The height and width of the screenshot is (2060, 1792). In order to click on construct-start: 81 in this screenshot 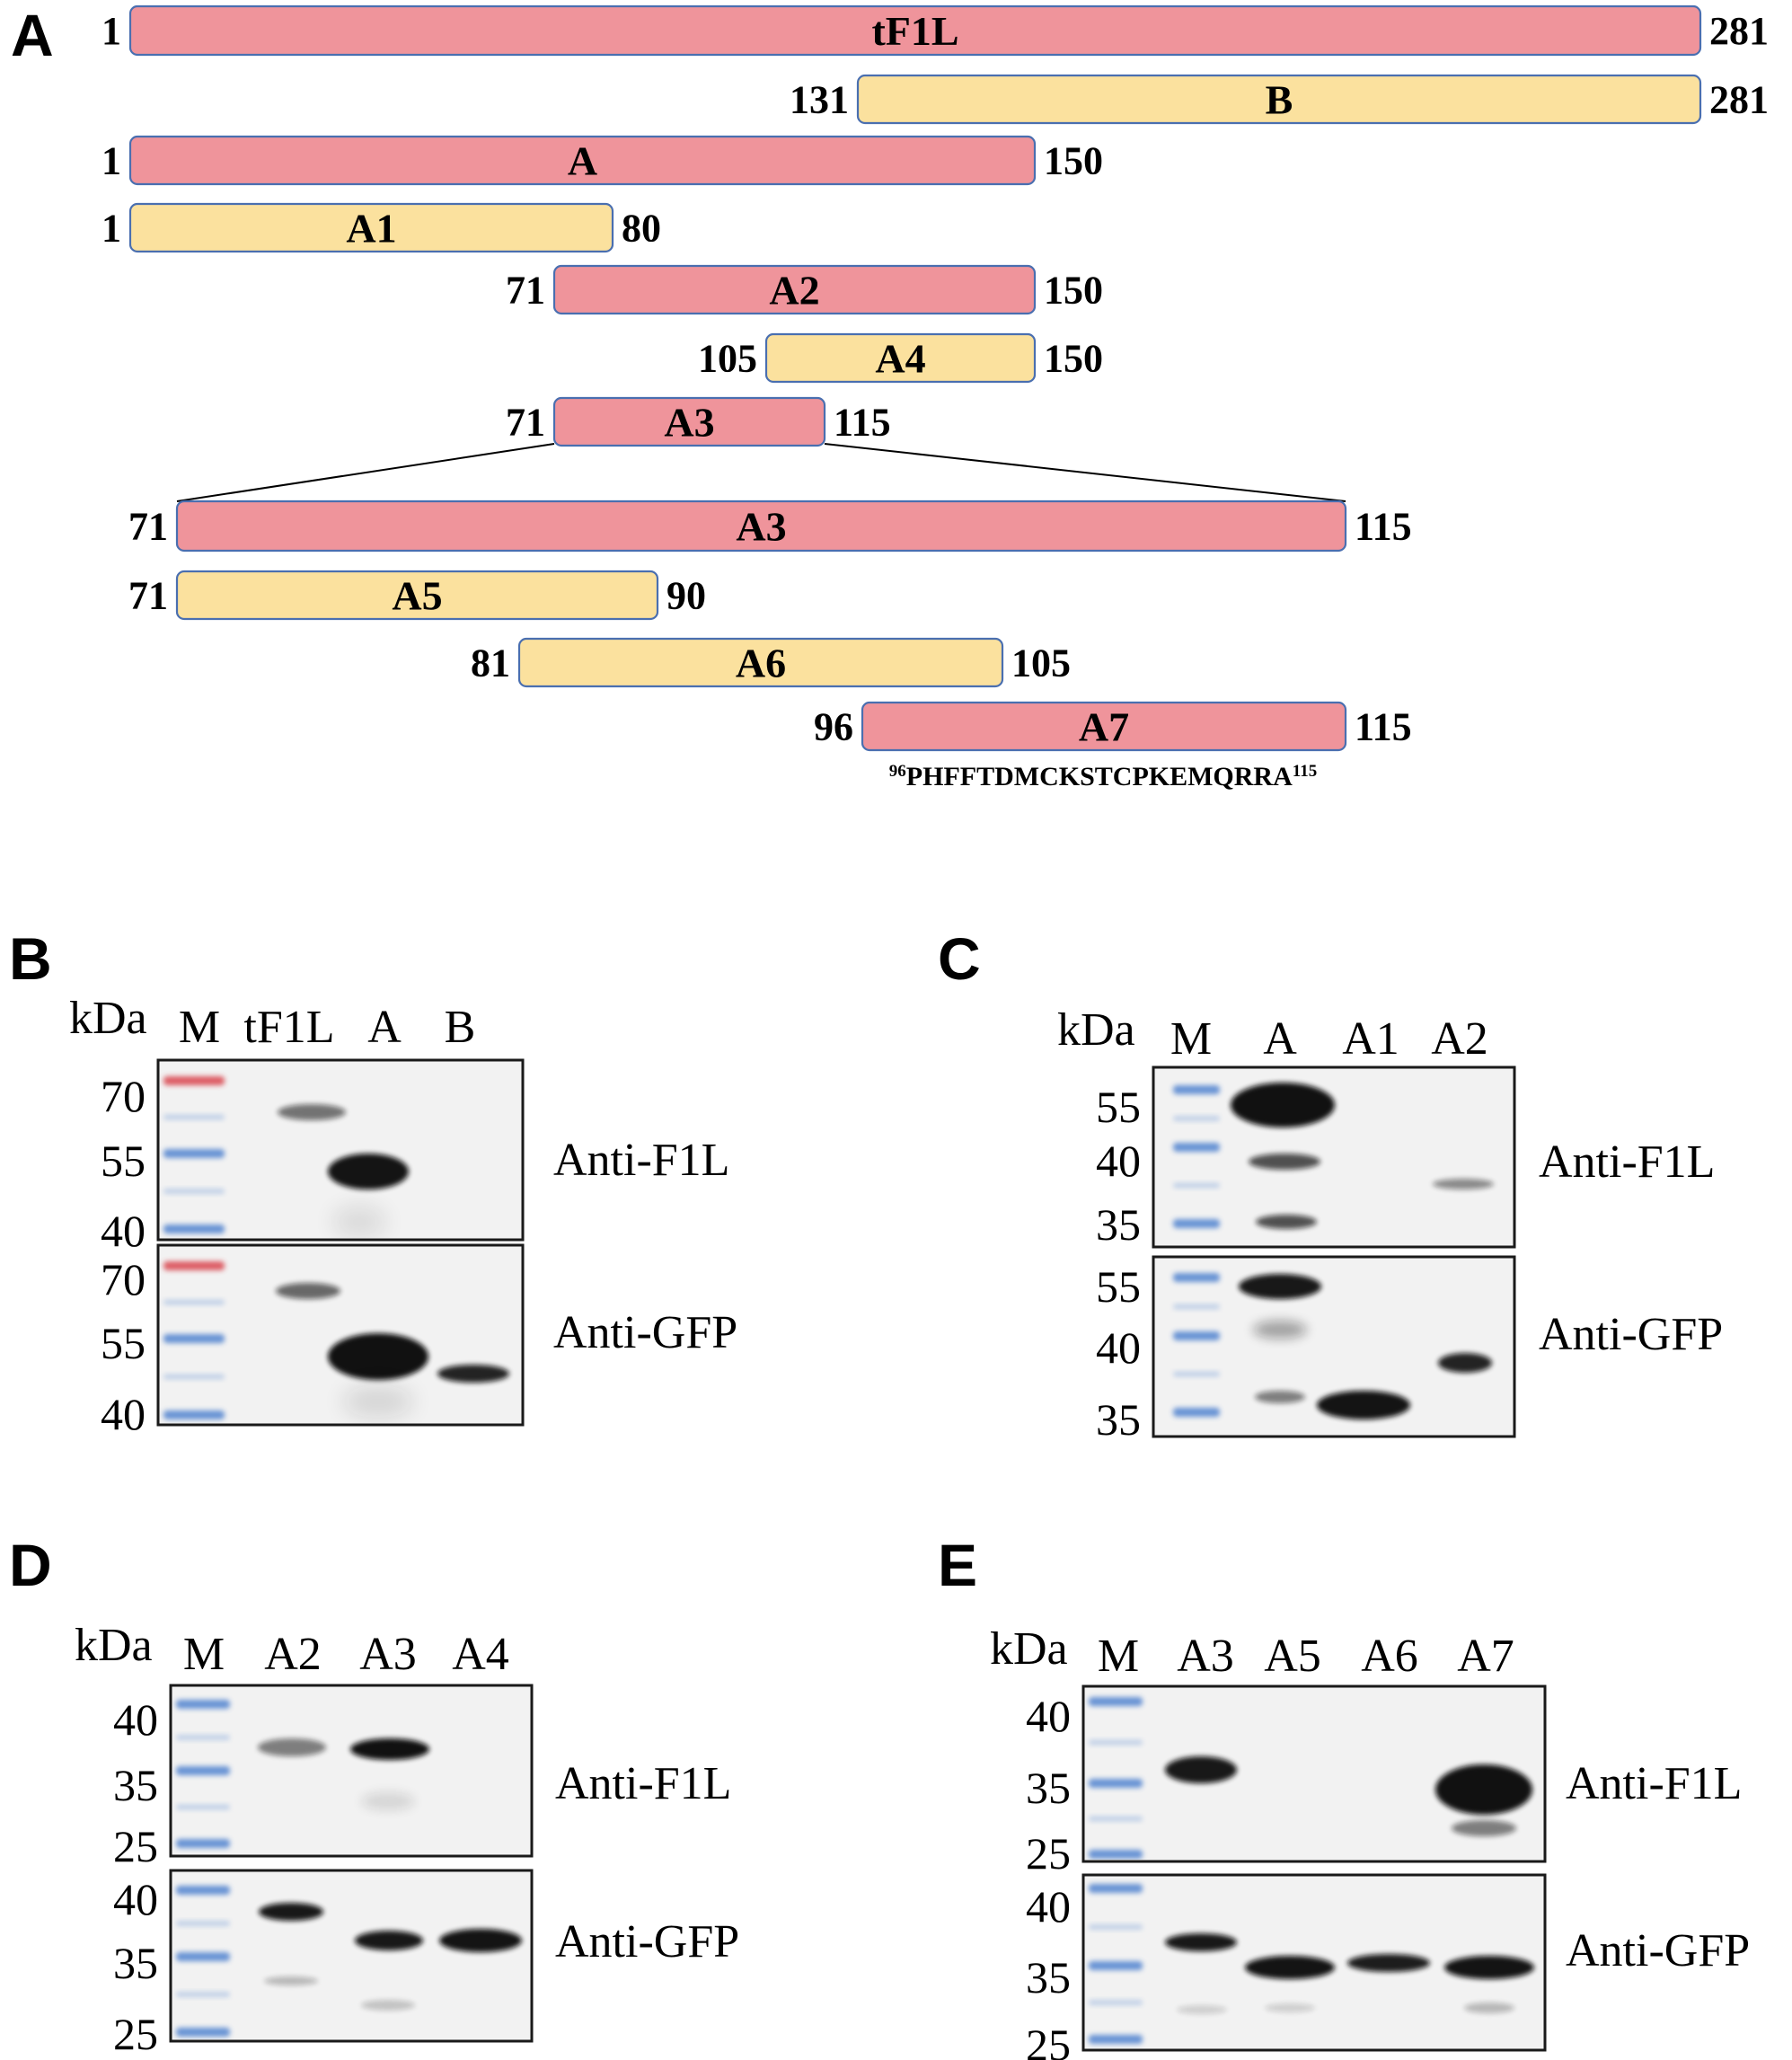, I will do `click(490, 663)`.